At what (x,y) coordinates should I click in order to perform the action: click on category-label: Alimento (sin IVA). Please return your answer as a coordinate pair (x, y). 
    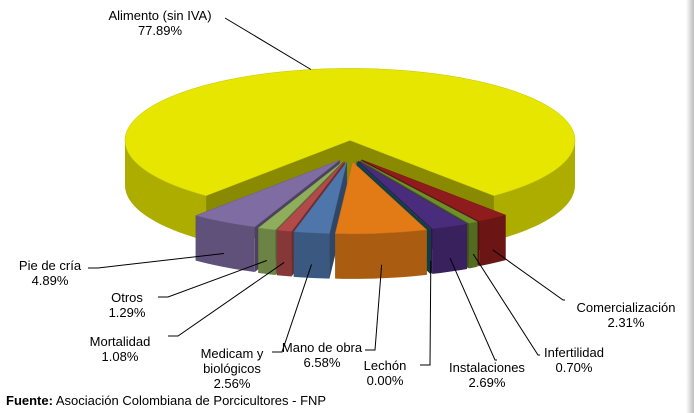
    Looking at the image, I should click on (160, 15).